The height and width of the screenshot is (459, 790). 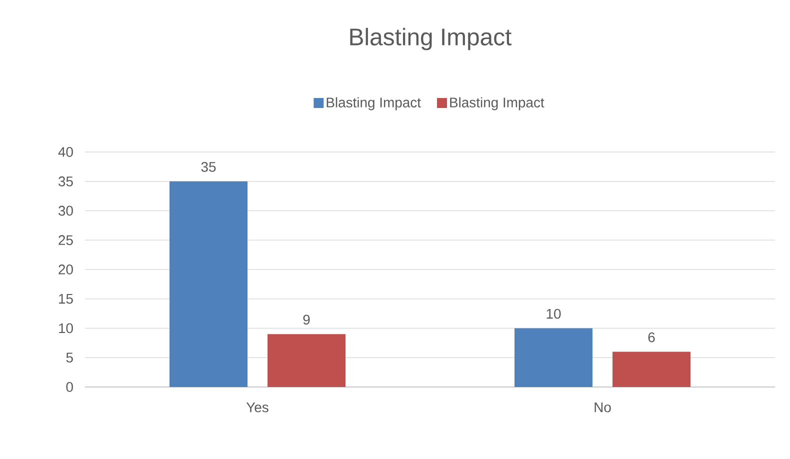 What do you see at coordinates (306, 319) in the screenshot?
I see `data-label: 9` at bounding box center [306, 319].